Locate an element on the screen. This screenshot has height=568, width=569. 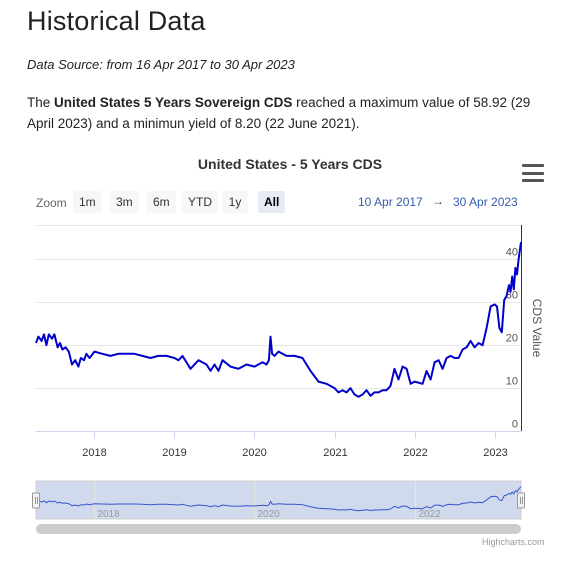
page-title: Historical Data is located at coordinates (116, 21).